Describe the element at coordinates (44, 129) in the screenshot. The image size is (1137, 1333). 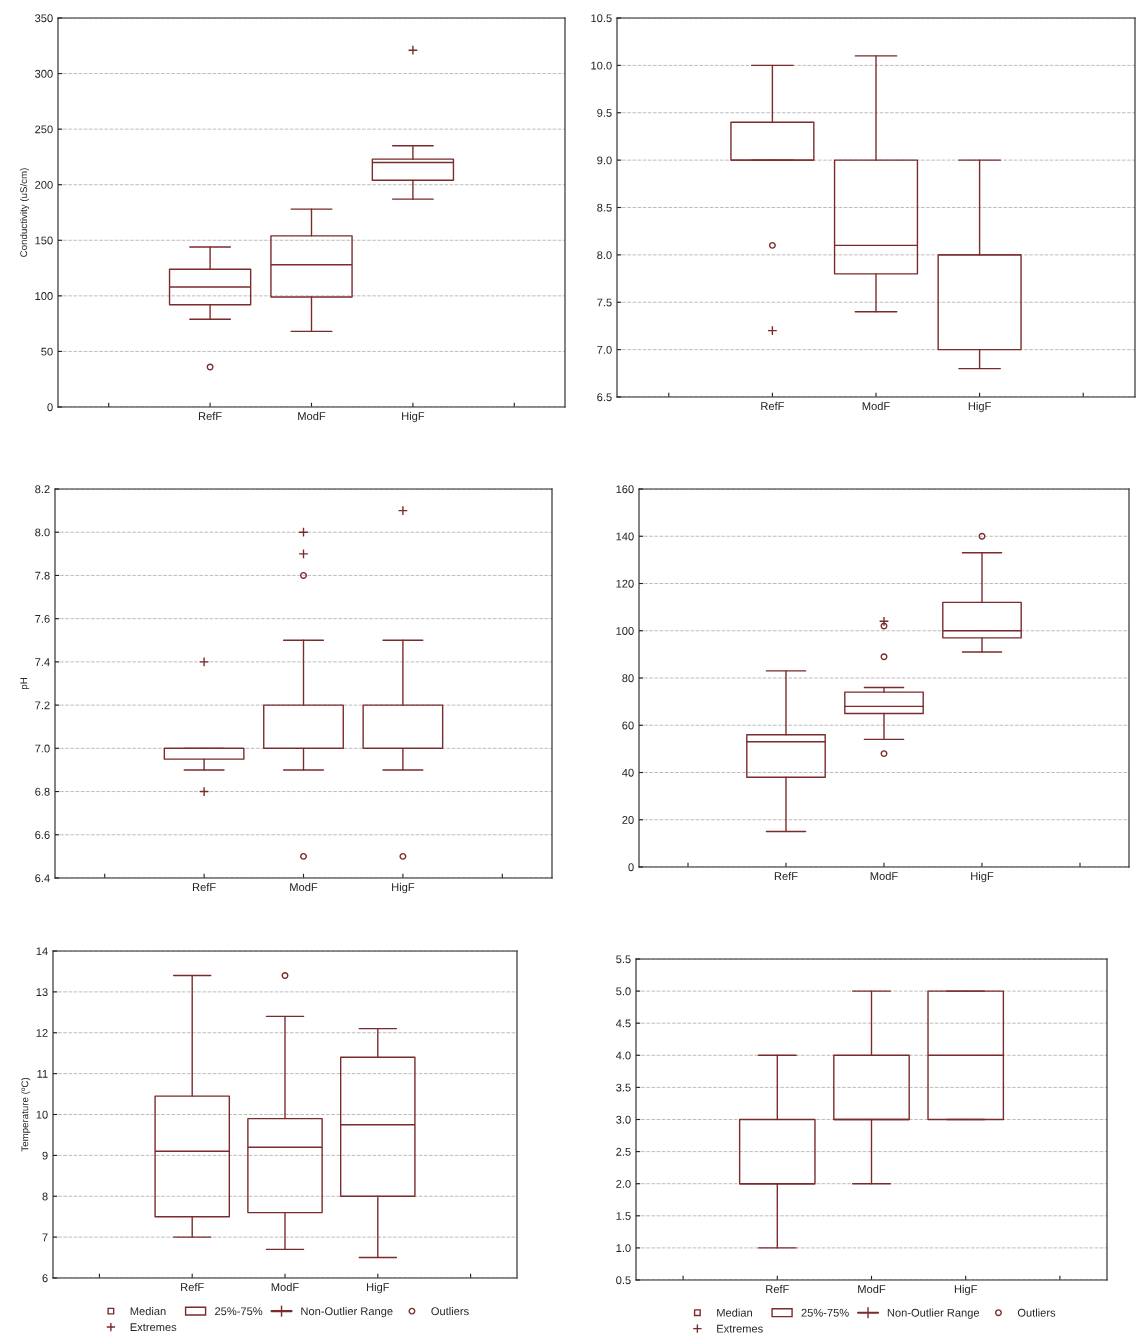
I see `y-tick-label: 250` at that location.